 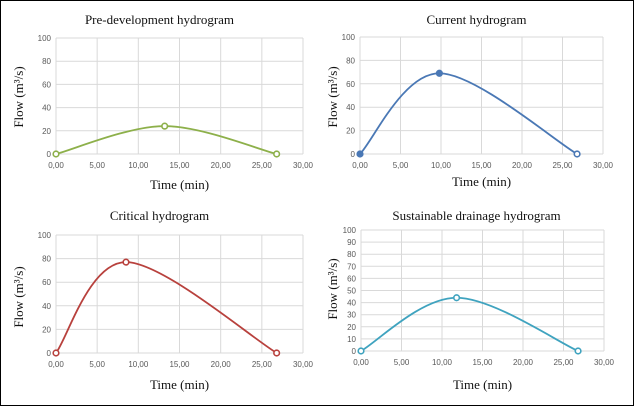 I want to click on y-tick-label: 50, so click(x=351, y=291).